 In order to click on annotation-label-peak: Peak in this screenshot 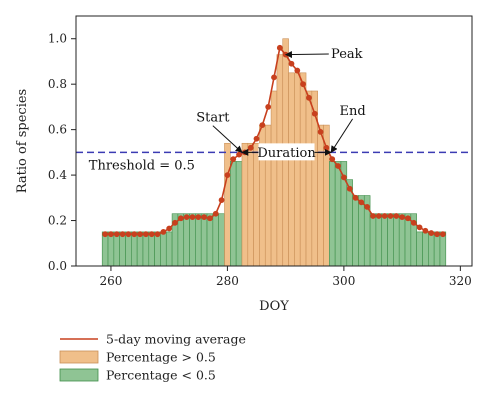, I will do `click(347, 54)`.